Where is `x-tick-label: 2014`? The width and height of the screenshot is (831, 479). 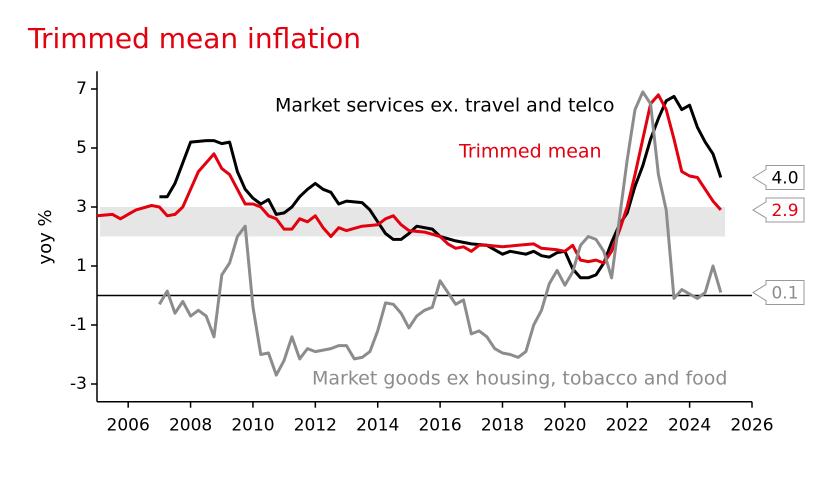
x-tick-label: 2014 is located at coordinates (377, 426).